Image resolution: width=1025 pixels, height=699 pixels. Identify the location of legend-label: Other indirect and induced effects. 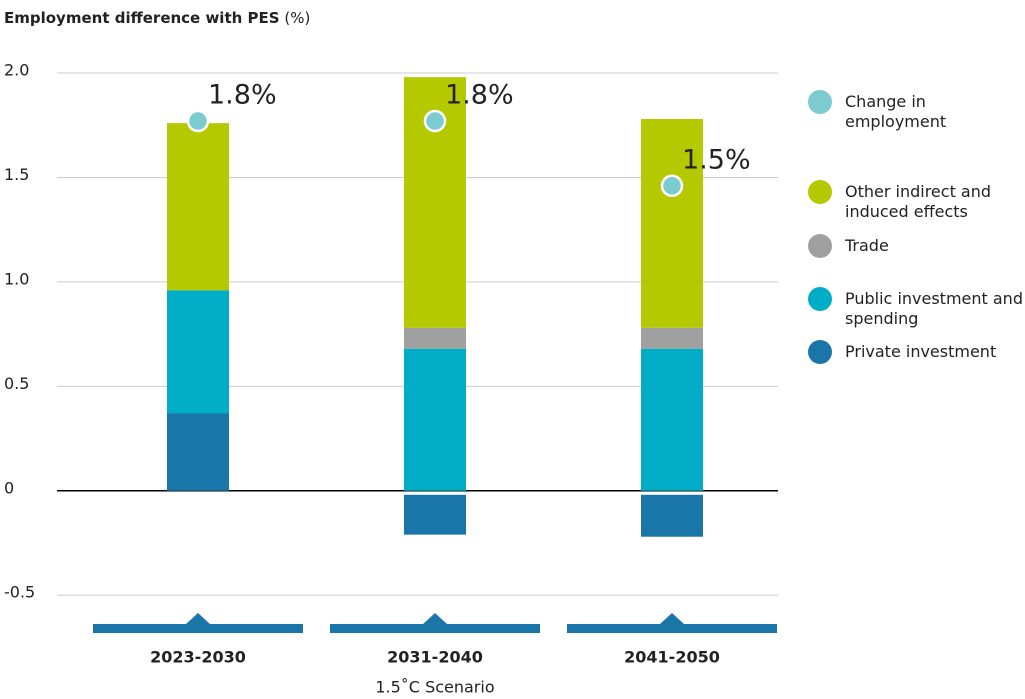
(918, 201).